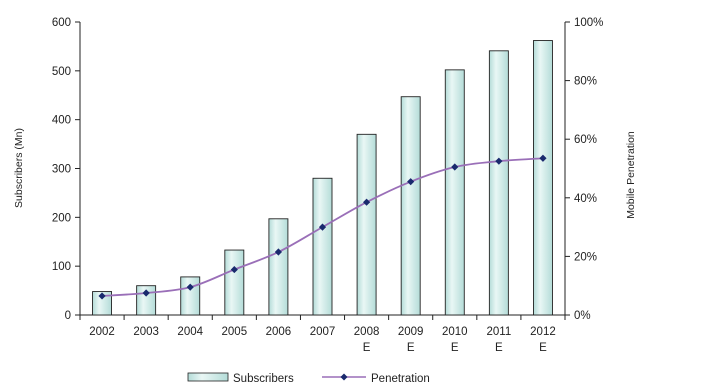 This screenshot has width=722, height=385. What do you see at coordinates (588, 23) in the screenshot?
I see `y-right-tick-label: 100%` at bounding box center [588, 23].